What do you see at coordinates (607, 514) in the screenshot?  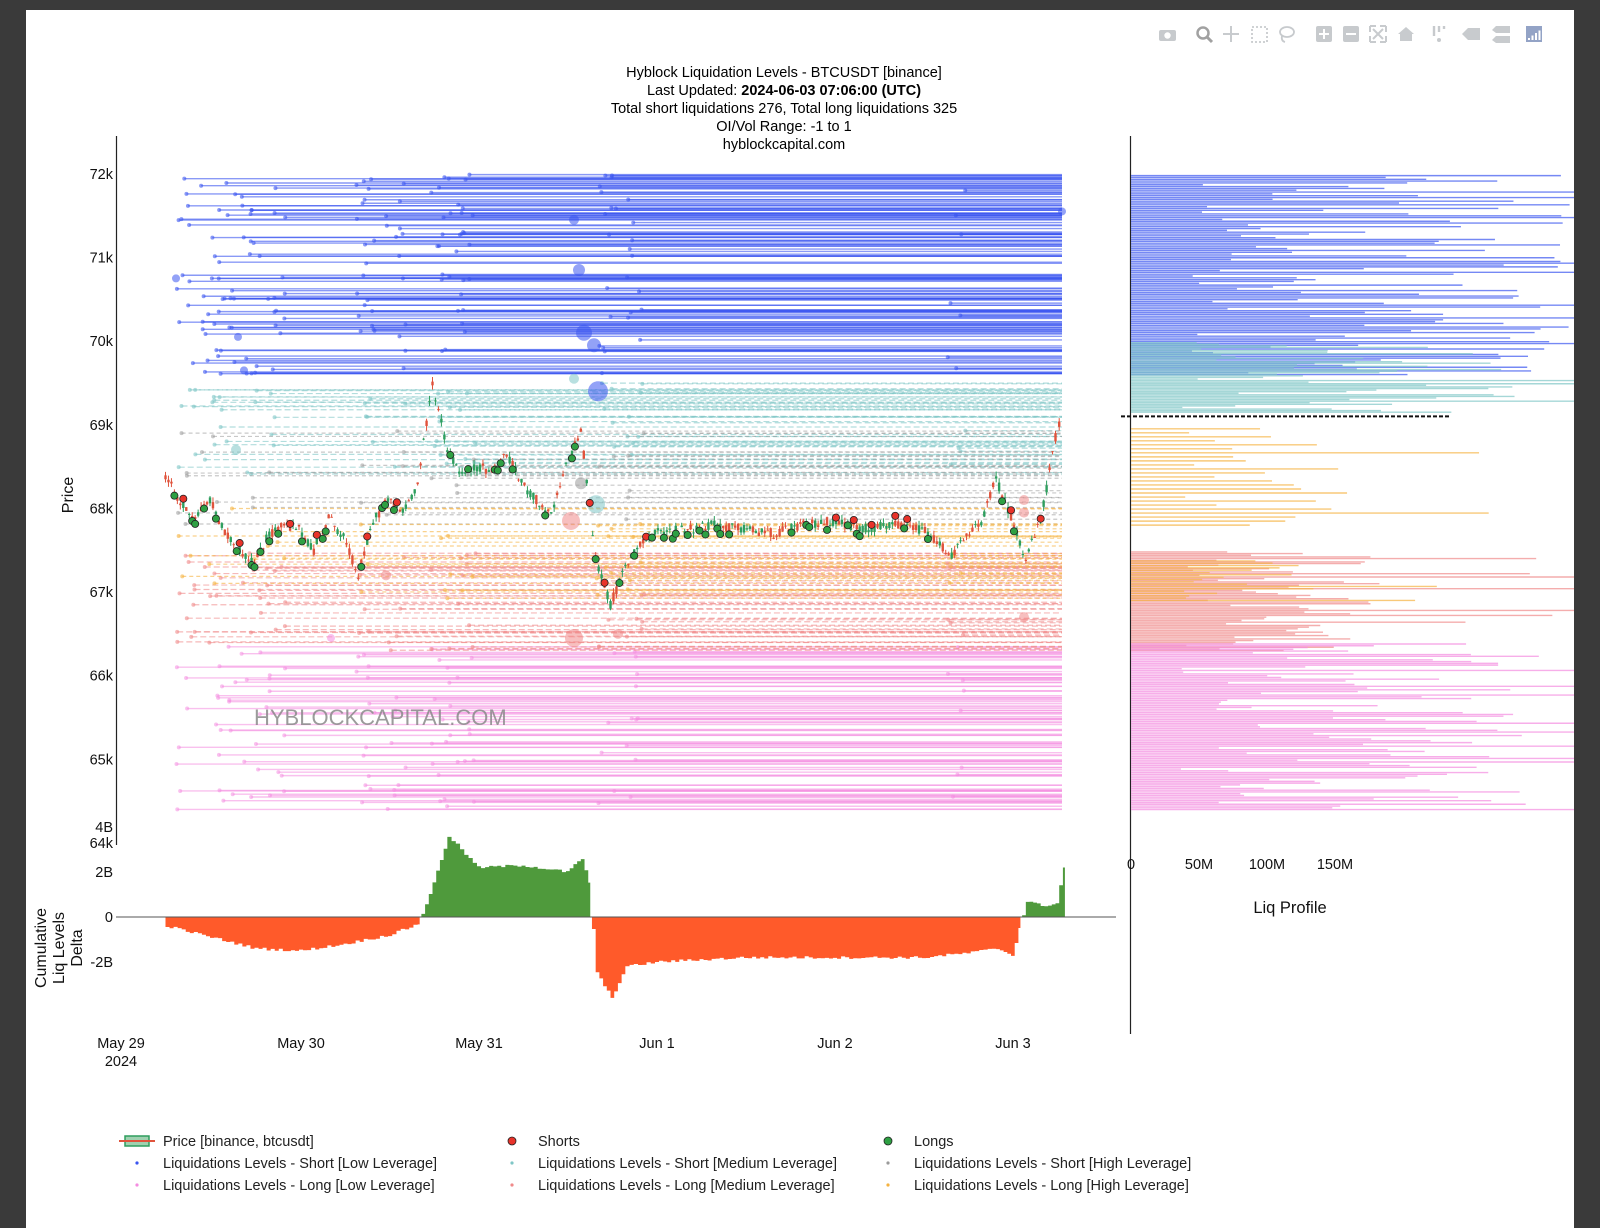 I see `liquidation-markers` at bounding box center [607, 514].